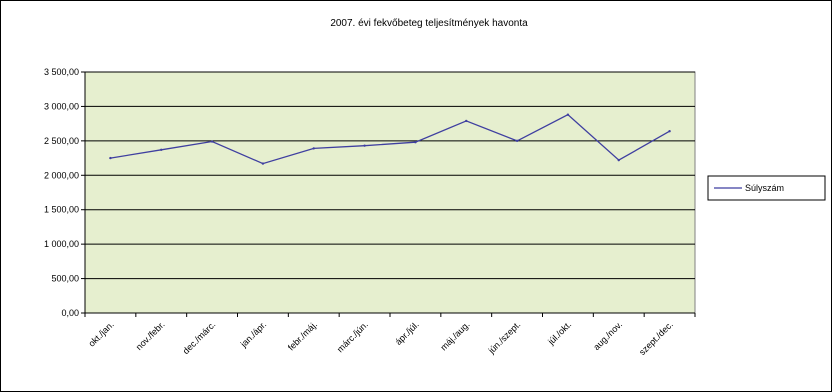 The width and height of the screenshot is (832, 392). Describe the element at coordinates (70, 313) in the screenshot. I see `y-tick-label: 0,00` at that location.